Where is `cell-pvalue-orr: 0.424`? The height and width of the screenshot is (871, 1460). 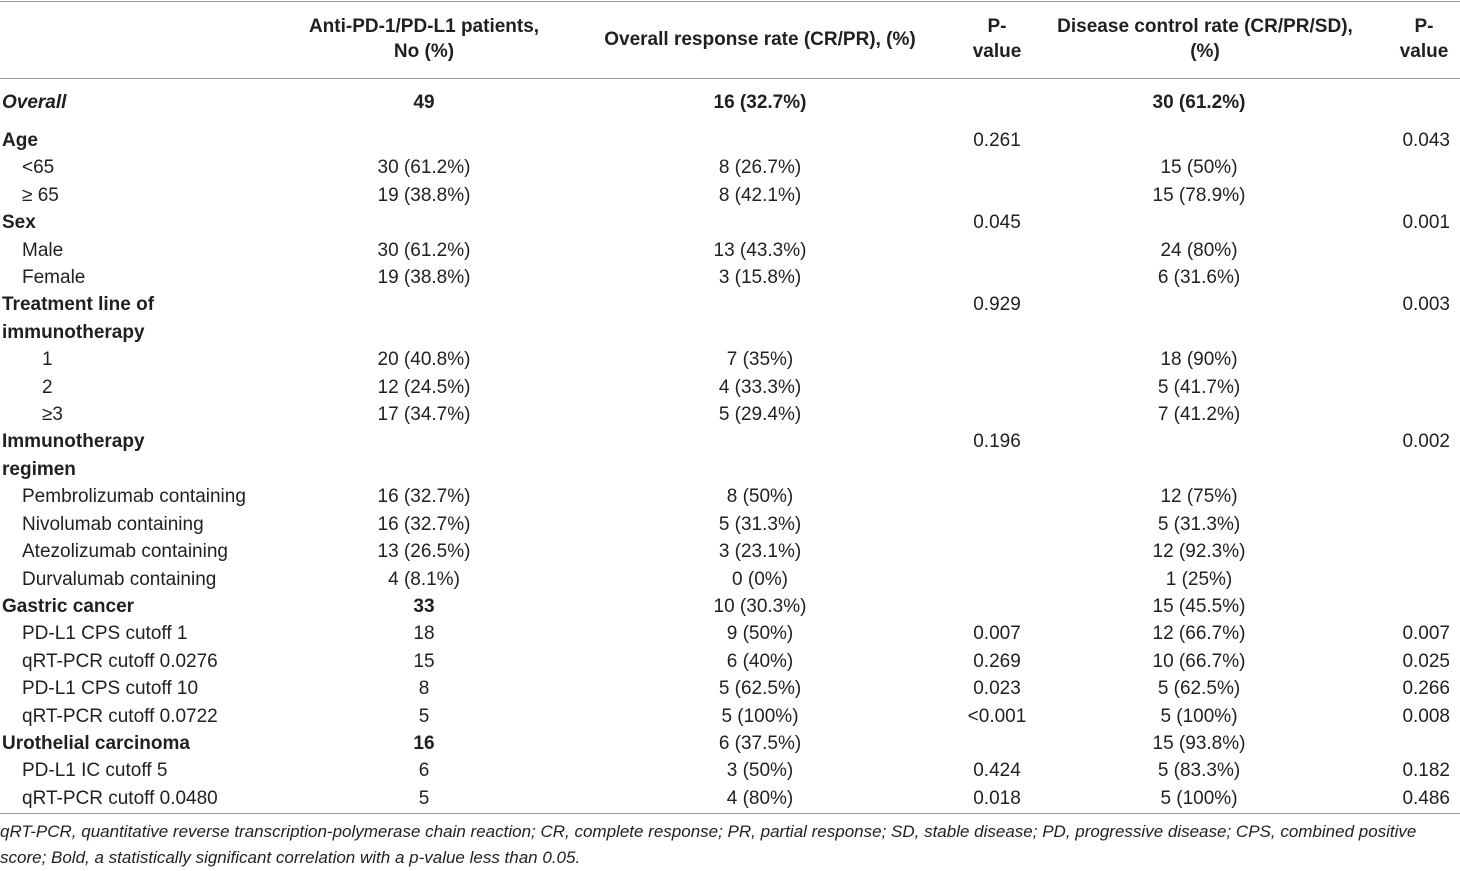
cell-pvalue-orr: 0.424 is located at coordinates (997, 771).